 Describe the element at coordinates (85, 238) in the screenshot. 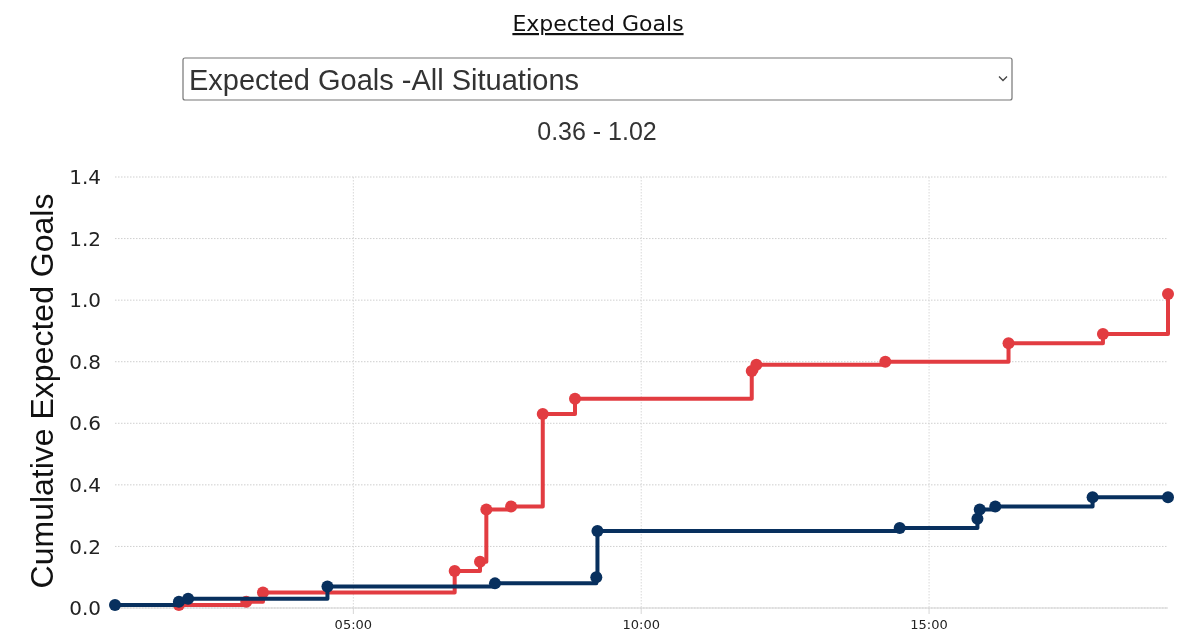

I see `y-tick-label: 1.2` at that location.